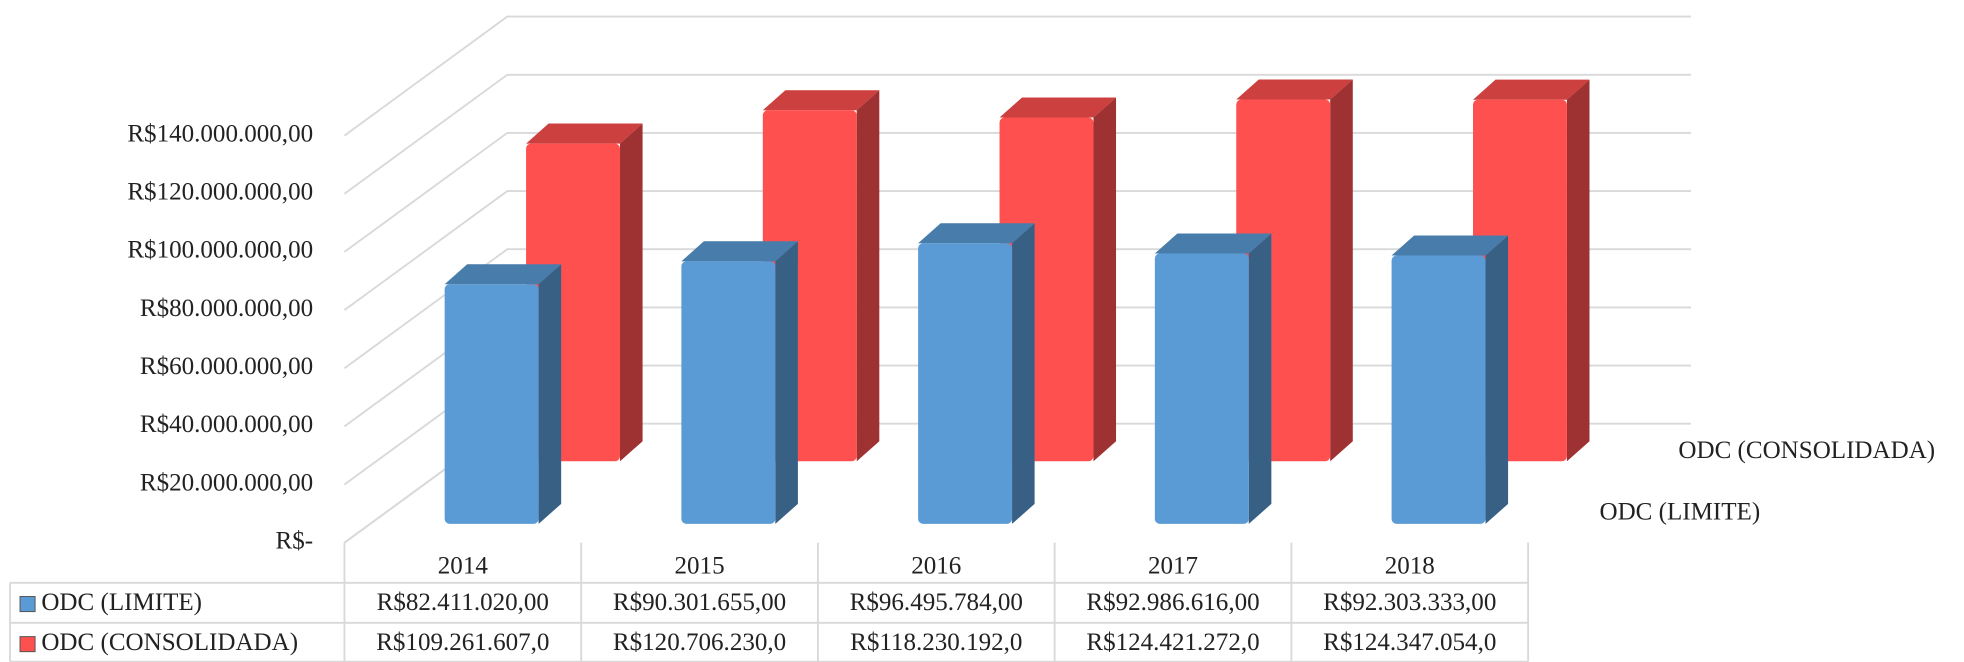 The width and height of the screenshot is (1964, 662). Describe the element at coordinates (226, 308) in the screenshot. I see `y-tick-label: R$80.000.000,00` at that location.